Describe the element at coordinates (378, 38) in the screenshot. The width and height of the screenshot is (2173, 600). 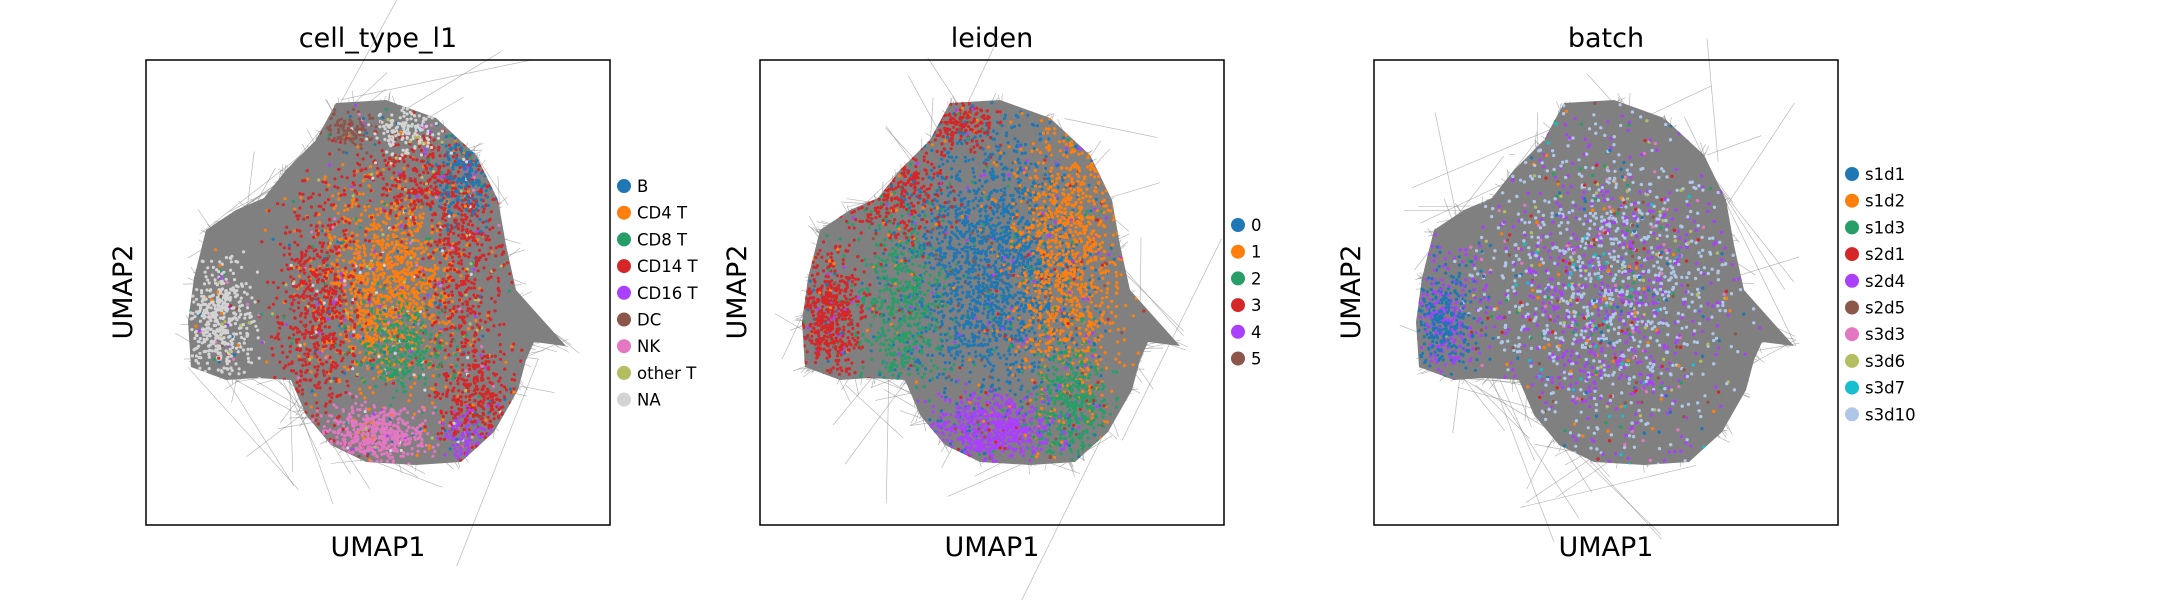
I see `panel-title: cell_type_l1` at that location.